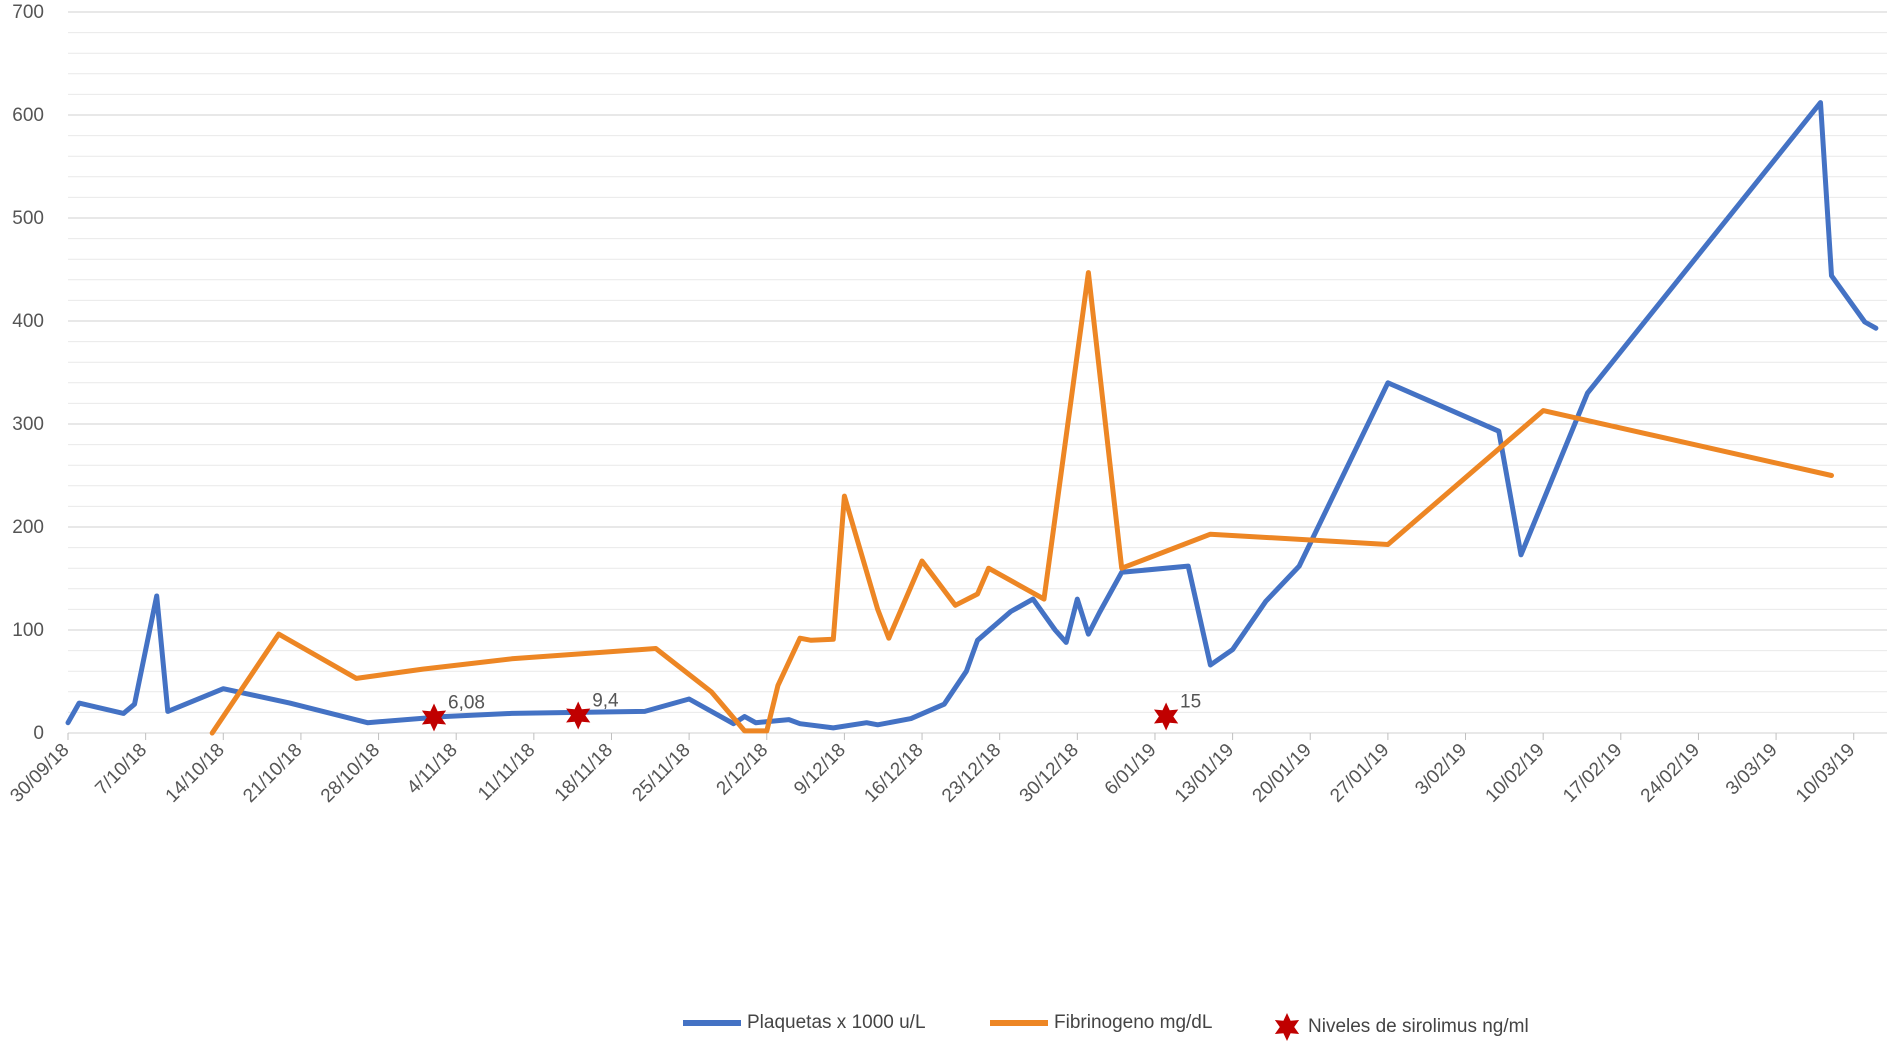 The height and width of the screenshot is (1044, 1890). I want to click on legend-item-plaquetas: Plaquetas x 1000 u/L, so click(804, 1023).